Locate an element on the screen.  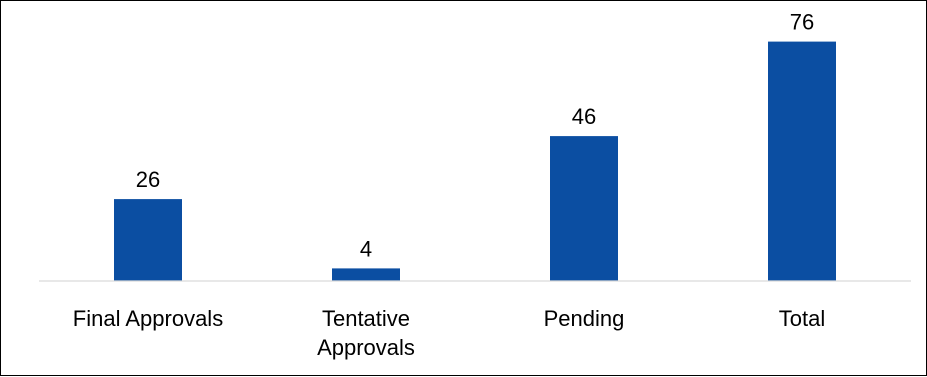
x-tick-label-line: Tentative is located at coordinates (366, 318).